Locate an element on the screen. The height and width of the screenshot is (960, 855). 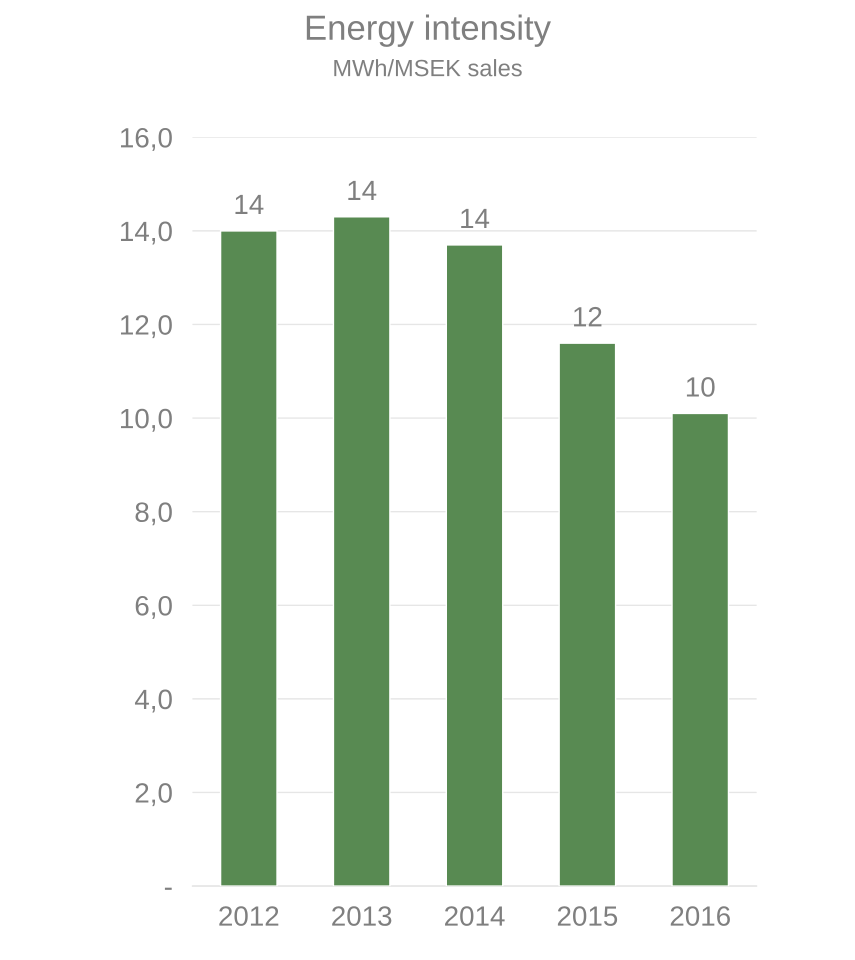
data-label: 12 is located at coordinates (588, 316).